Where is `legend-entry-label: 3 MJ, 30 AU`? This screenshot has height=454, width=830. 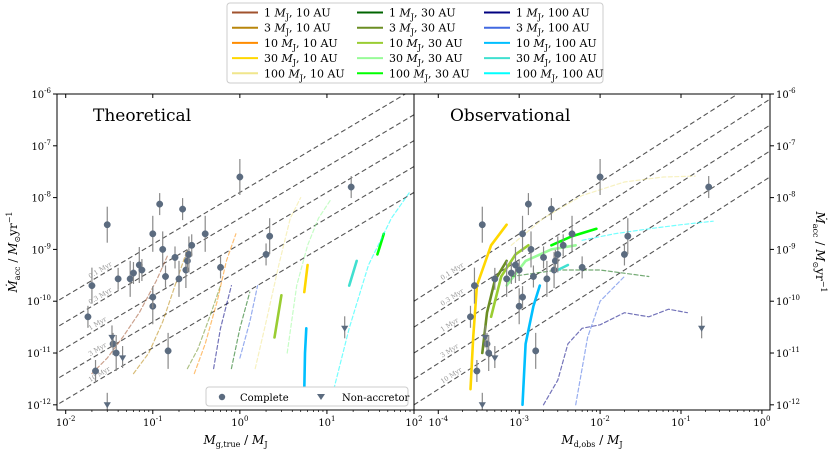
legend-entry-label: 3 MJ, 30 AU is located at coordinates (422, 29).